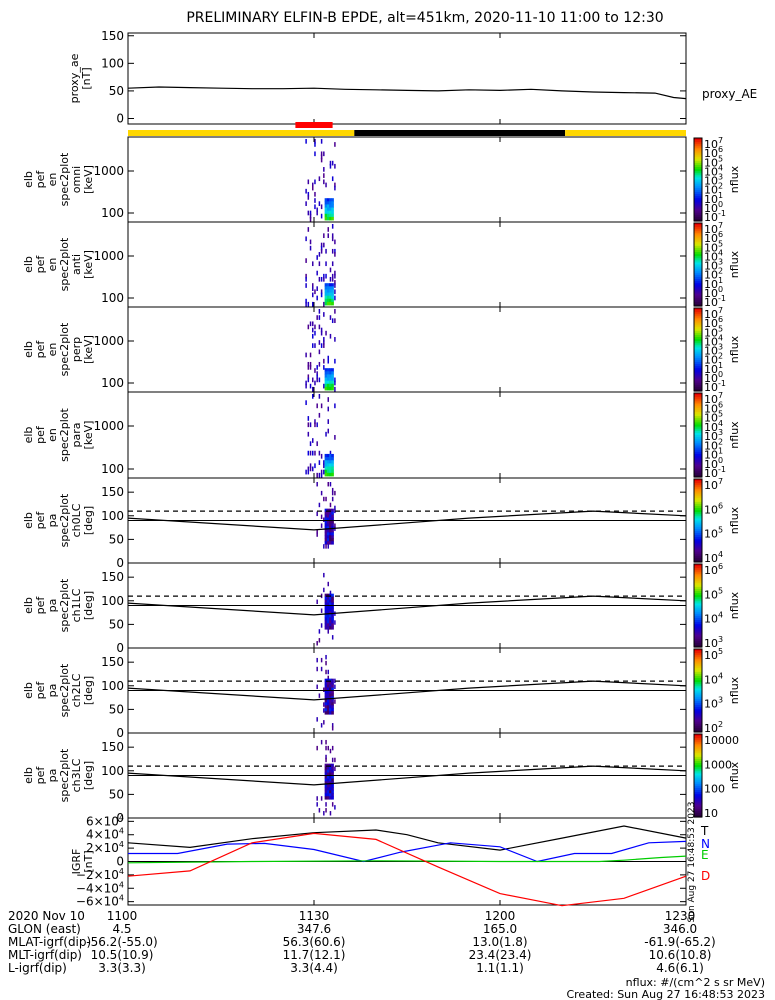 This screenshot has height=1000, width=775. What do you see at coordinates (717, 776) in the screenshot?
I see `pitch-colorbar: 10000 1000 100 10 nflux` at bounding box center [717, 776].